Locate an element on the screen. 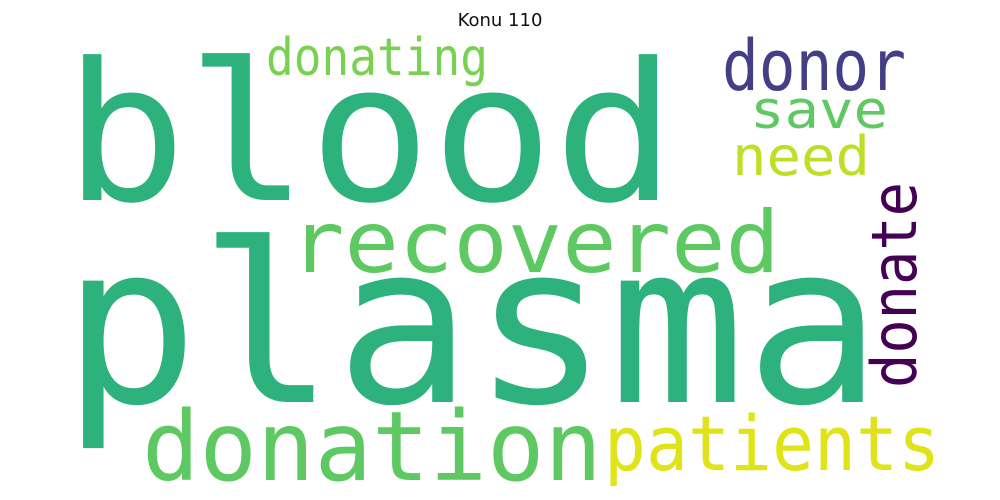 The width and height of the screenshot is (1000, 500). word-donation: donation is located at coordinates (372, 445).